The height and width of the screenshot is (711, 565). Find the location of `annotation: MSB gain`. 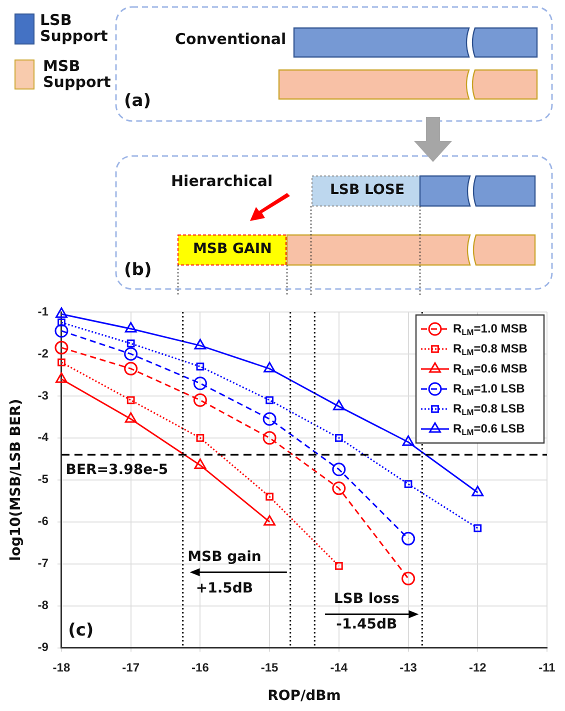

annotation: MSB gain is located at coordinates (225, 557).